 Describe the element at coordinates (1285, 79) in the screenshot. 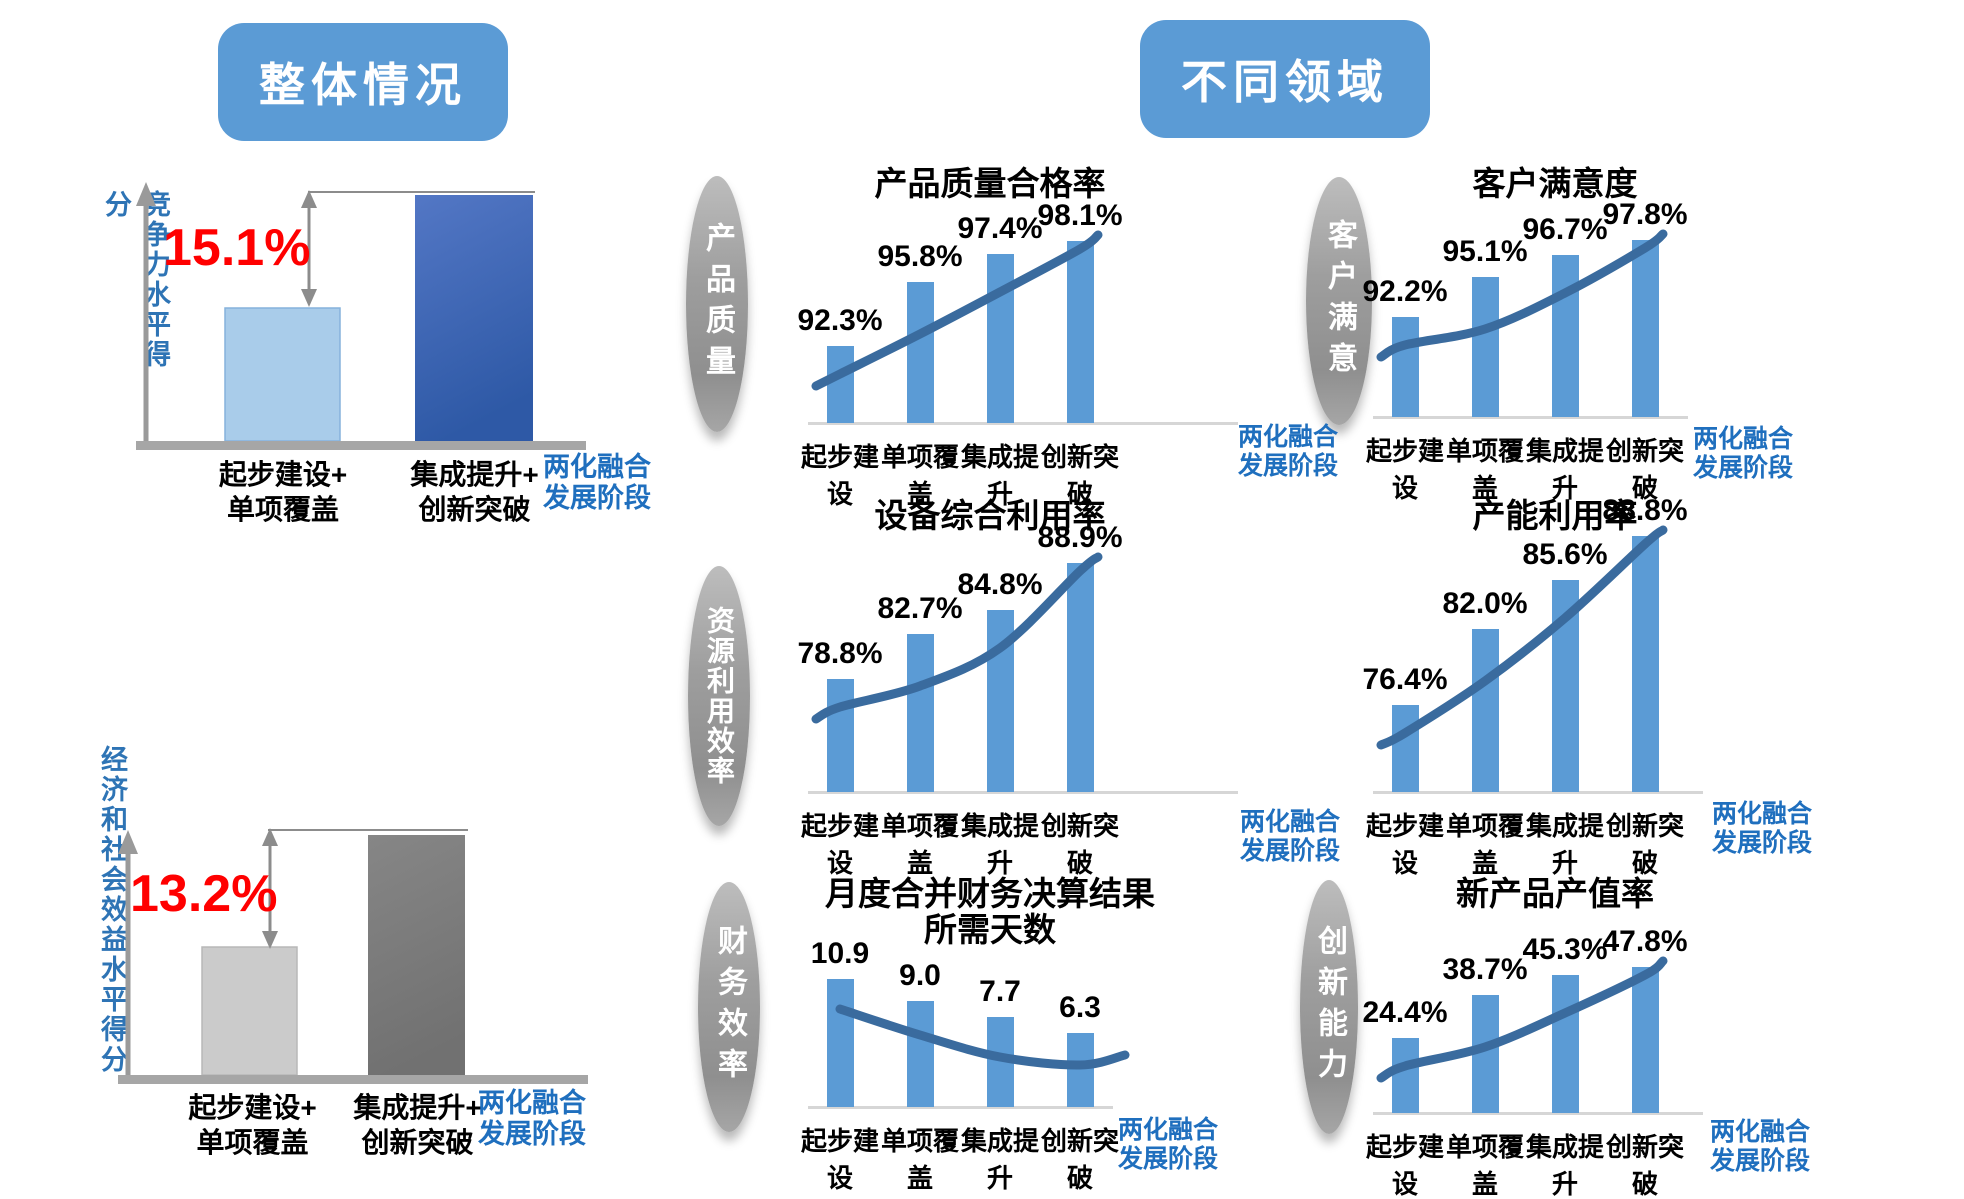

I see `section-header-domains: 不同领域` at that location.